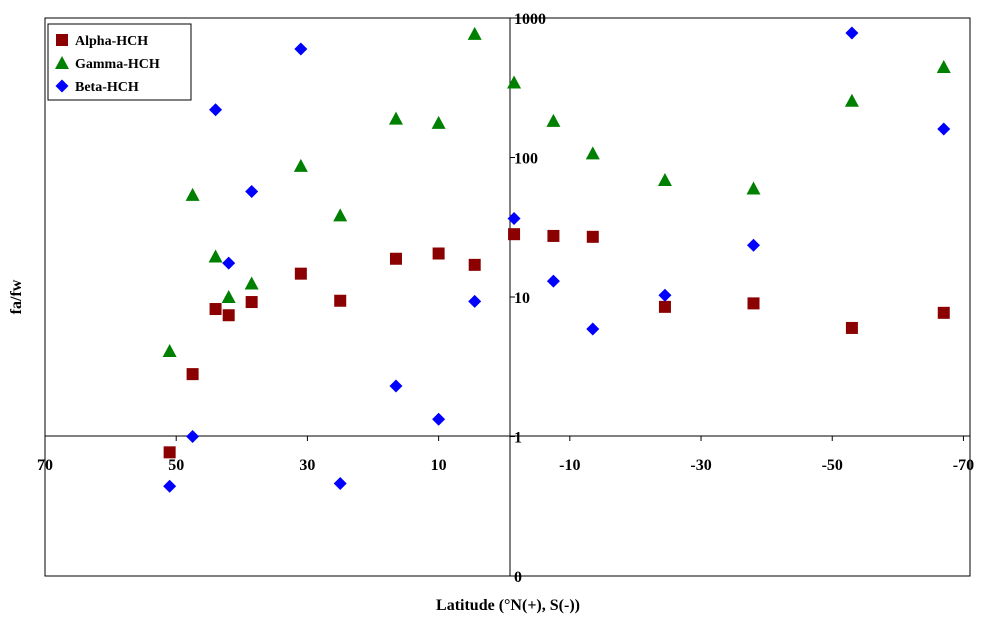  I want to click on x-tick-label: -70, so click(963, 465).